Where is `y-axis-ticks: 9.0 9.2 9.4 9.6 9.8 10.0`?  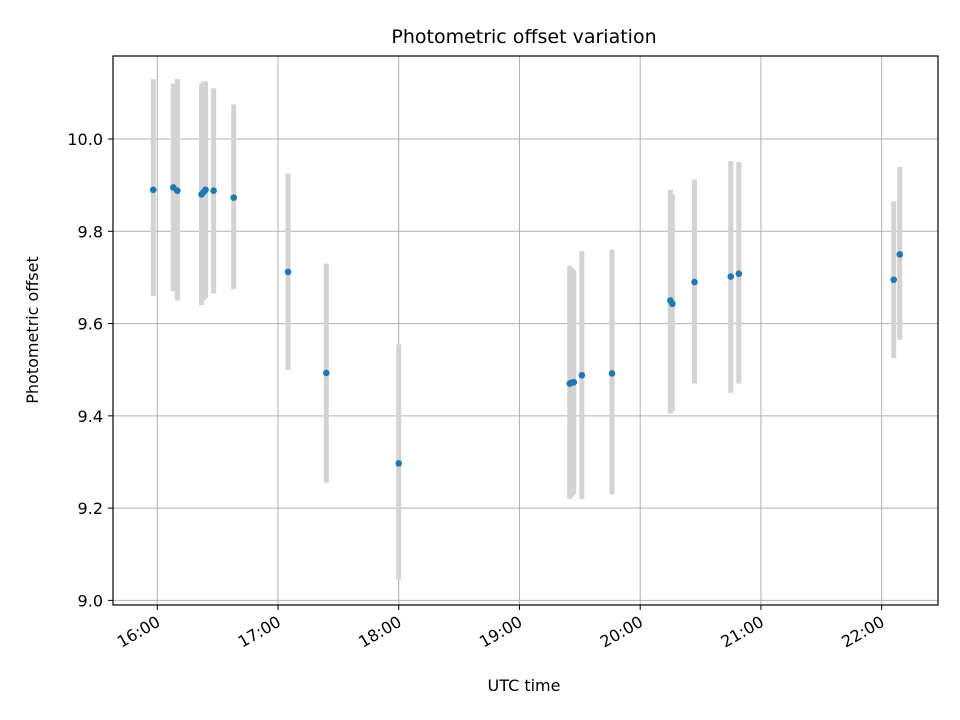 y-axis-ticks: 9.0 9.2 9.4 9.6 9.8 10.0 is located at coordinates (90, 370).